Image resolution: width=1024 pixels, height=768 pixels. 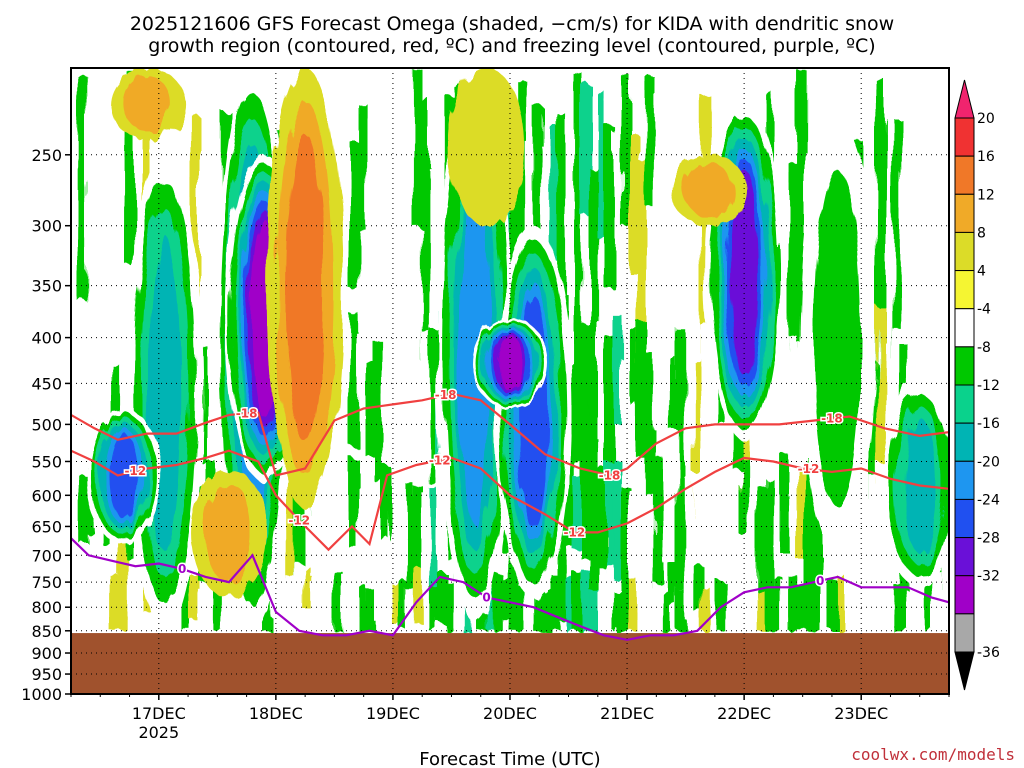 I want to click on credit-text: coolwx.com/models, so click(x=933, y=754).